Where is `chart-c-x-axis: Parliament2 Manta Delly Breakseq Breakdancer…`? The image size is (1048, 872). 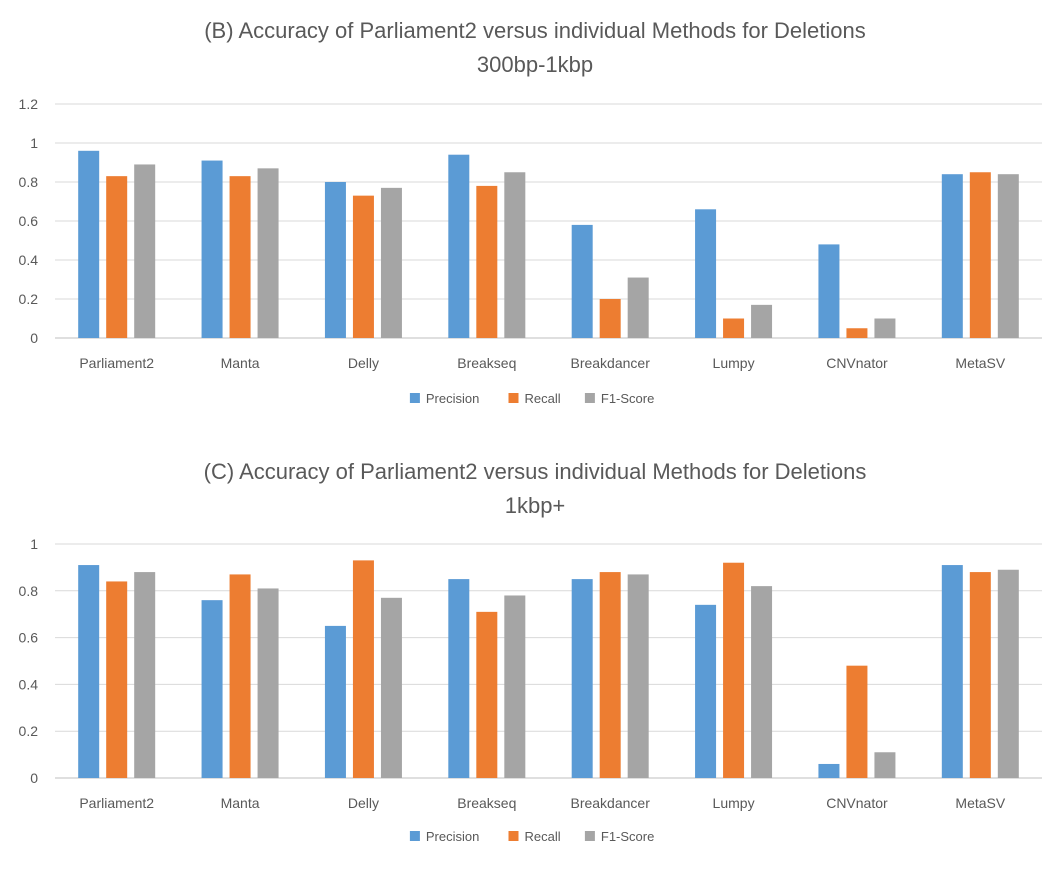
chart-c-x-axis: Parliament2 Manta Delly Breakseq Breakdancer… is located at coordinates (542, 803).